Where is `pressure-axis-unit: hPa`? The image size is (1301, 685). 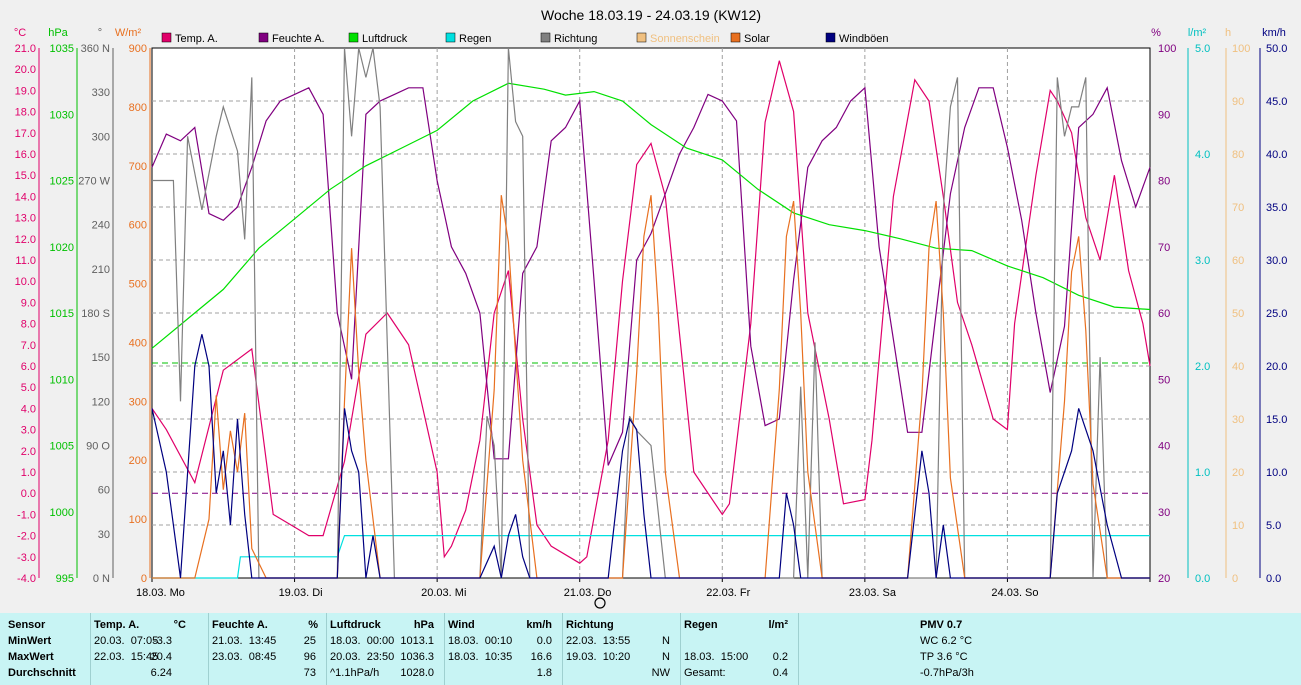
pressure-axis-unit: hPa is located at coordinates (58, 33).